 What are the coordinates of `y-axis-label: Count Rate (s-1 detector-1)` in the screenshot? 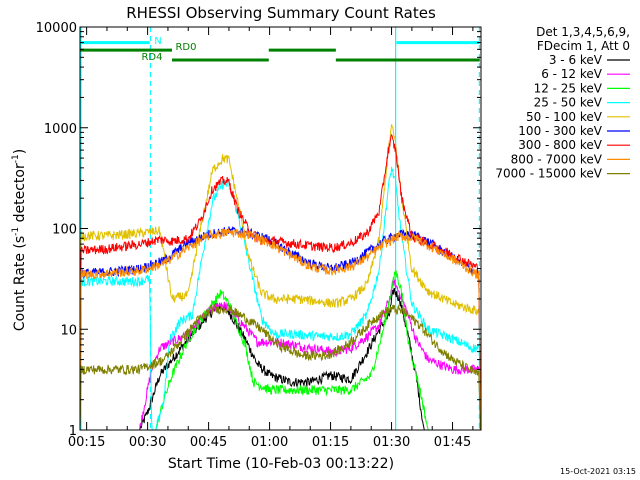 It's located at (19, 240).